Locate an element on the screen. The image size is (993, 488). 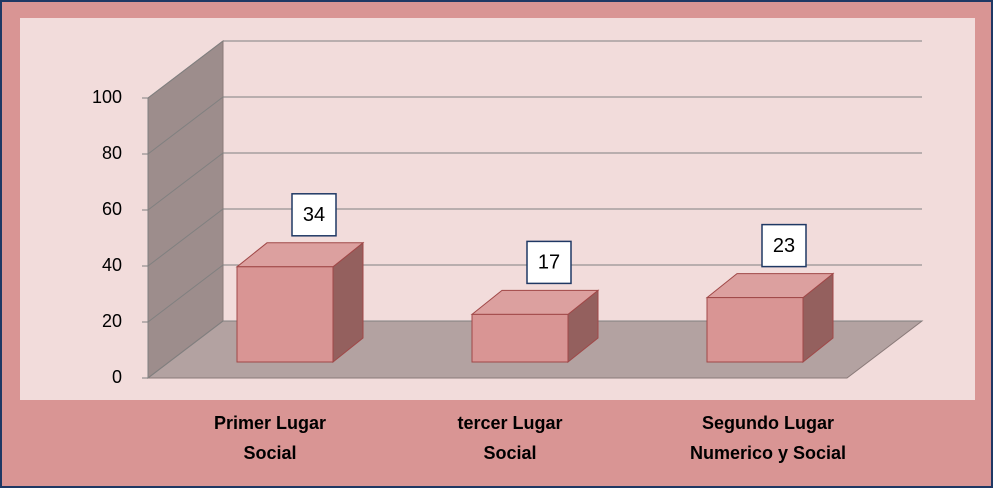
value-label: 34 is located at coordinates (314, 215).